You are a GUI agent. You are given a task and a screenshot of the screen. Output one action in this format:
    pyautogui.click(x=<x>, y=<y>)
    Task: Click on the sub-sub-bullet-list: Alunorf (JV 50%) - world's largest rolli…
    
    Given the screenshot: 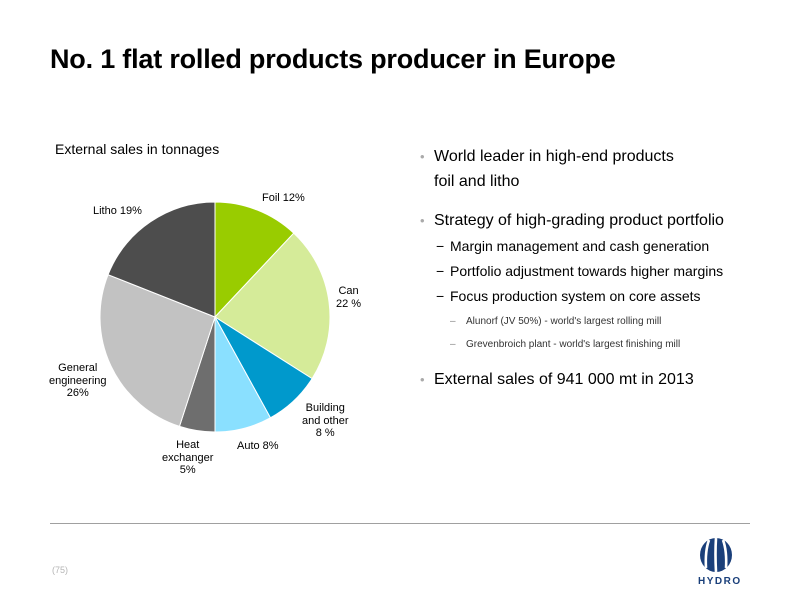 What is the action you would take?
    pyautogui.click(x=612, y=333)
    